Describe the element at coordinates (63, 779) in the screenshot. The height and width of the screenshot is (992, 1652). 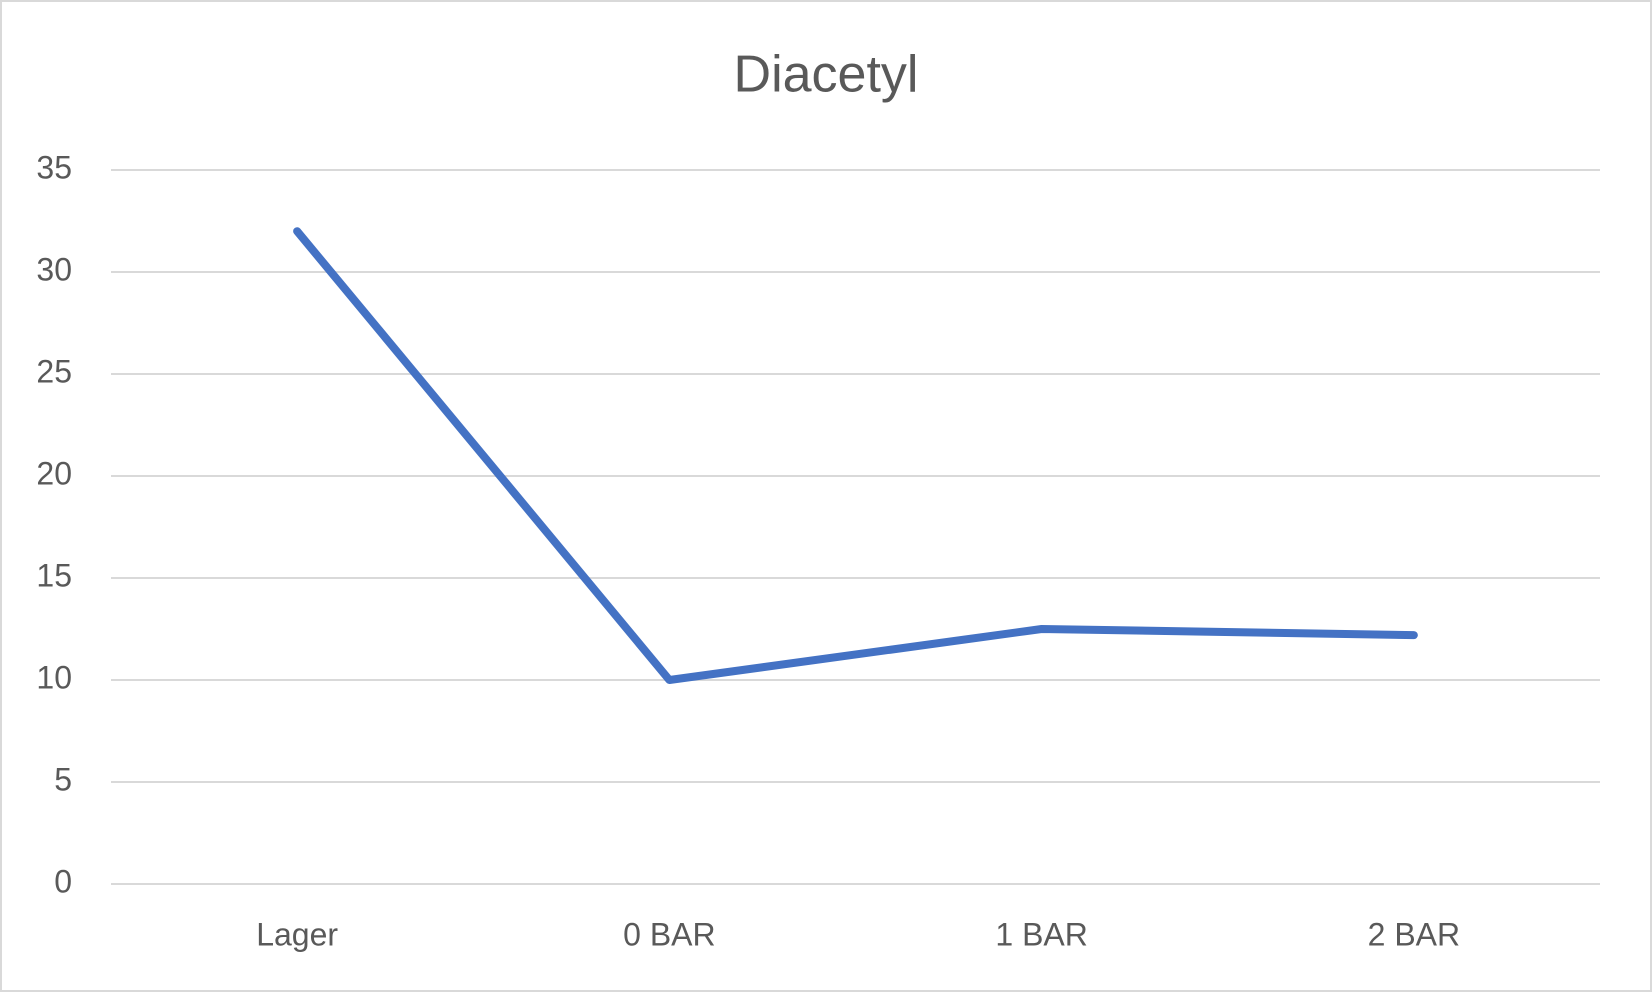
I see `y-tick-label: 5` at that location.